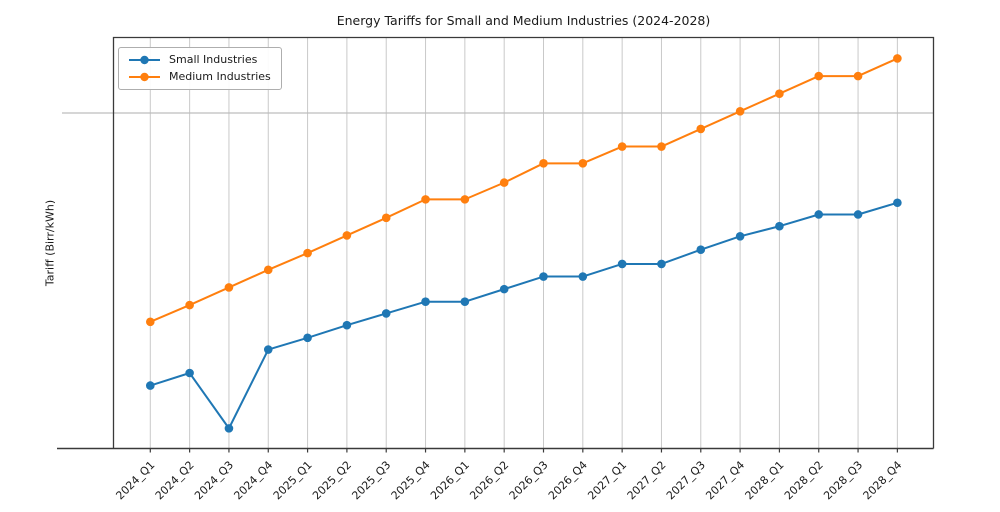  What do you see at coordinates (725, 480) in the screenshot?
I see `x-tick-label: 2027_Q4` at bounding box center [725, 480].